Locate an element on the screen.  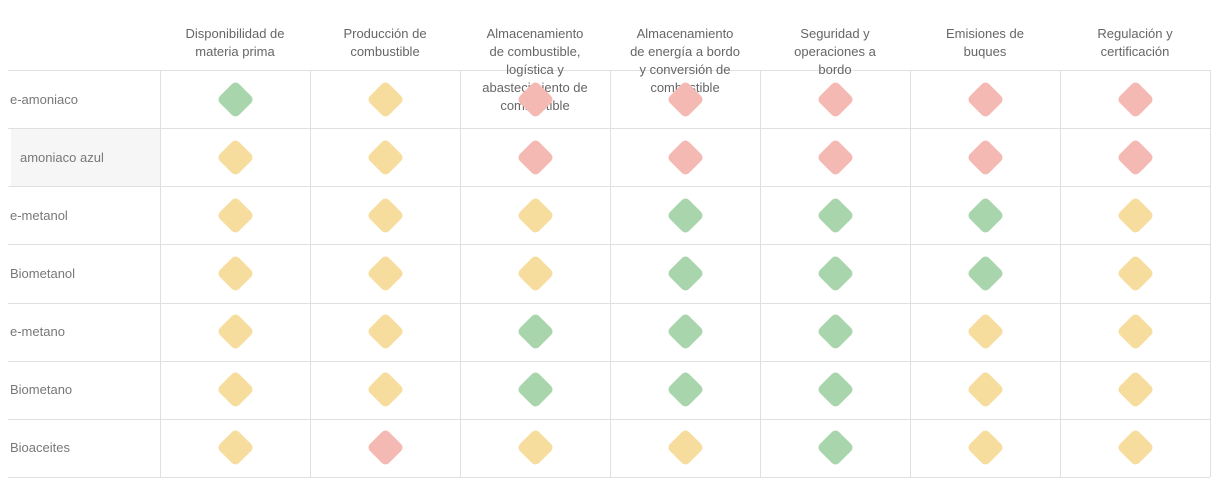
row-label: Bioaceites is located at coordinates (40, 448).